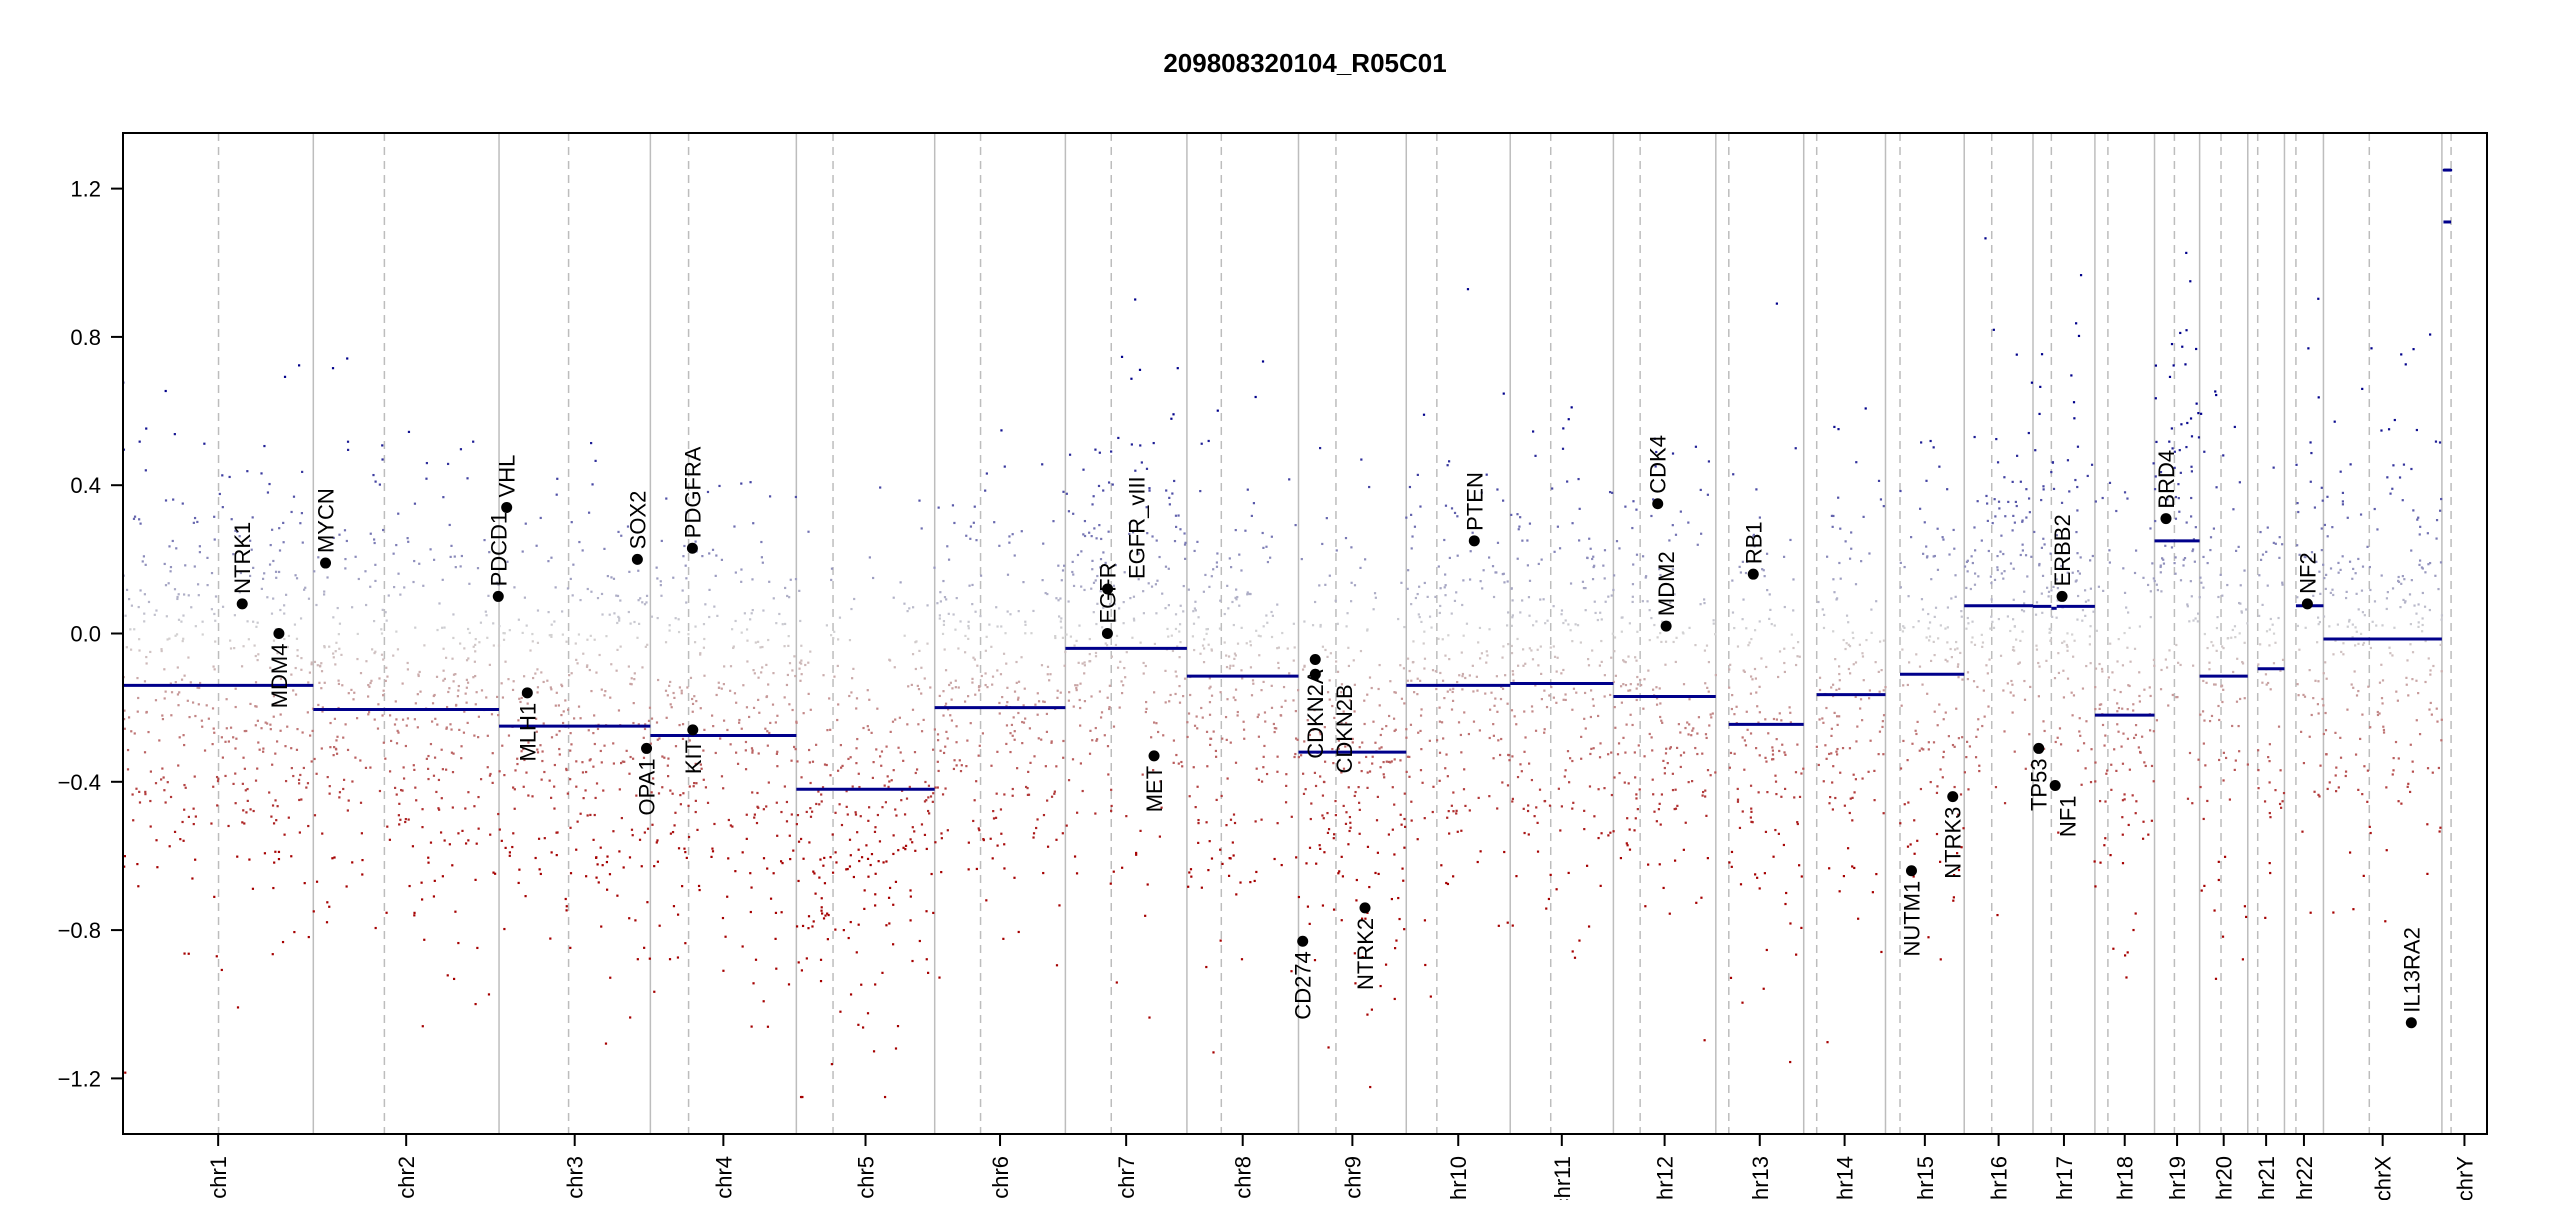  What do you see at coordinates (2266, 1178) in the screenshot?
I see `x-tick-label: chr21` at bounding box center [2266, 1178].